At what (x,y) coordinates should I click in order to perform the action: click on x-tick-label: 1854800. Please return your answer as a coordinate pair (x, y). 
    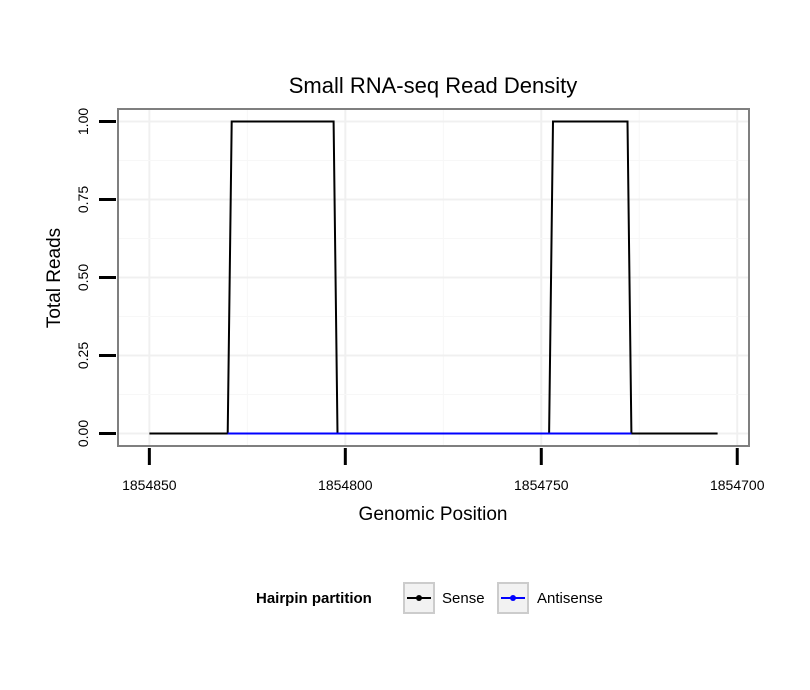
    Looking at the image, I should click on (345, 485).